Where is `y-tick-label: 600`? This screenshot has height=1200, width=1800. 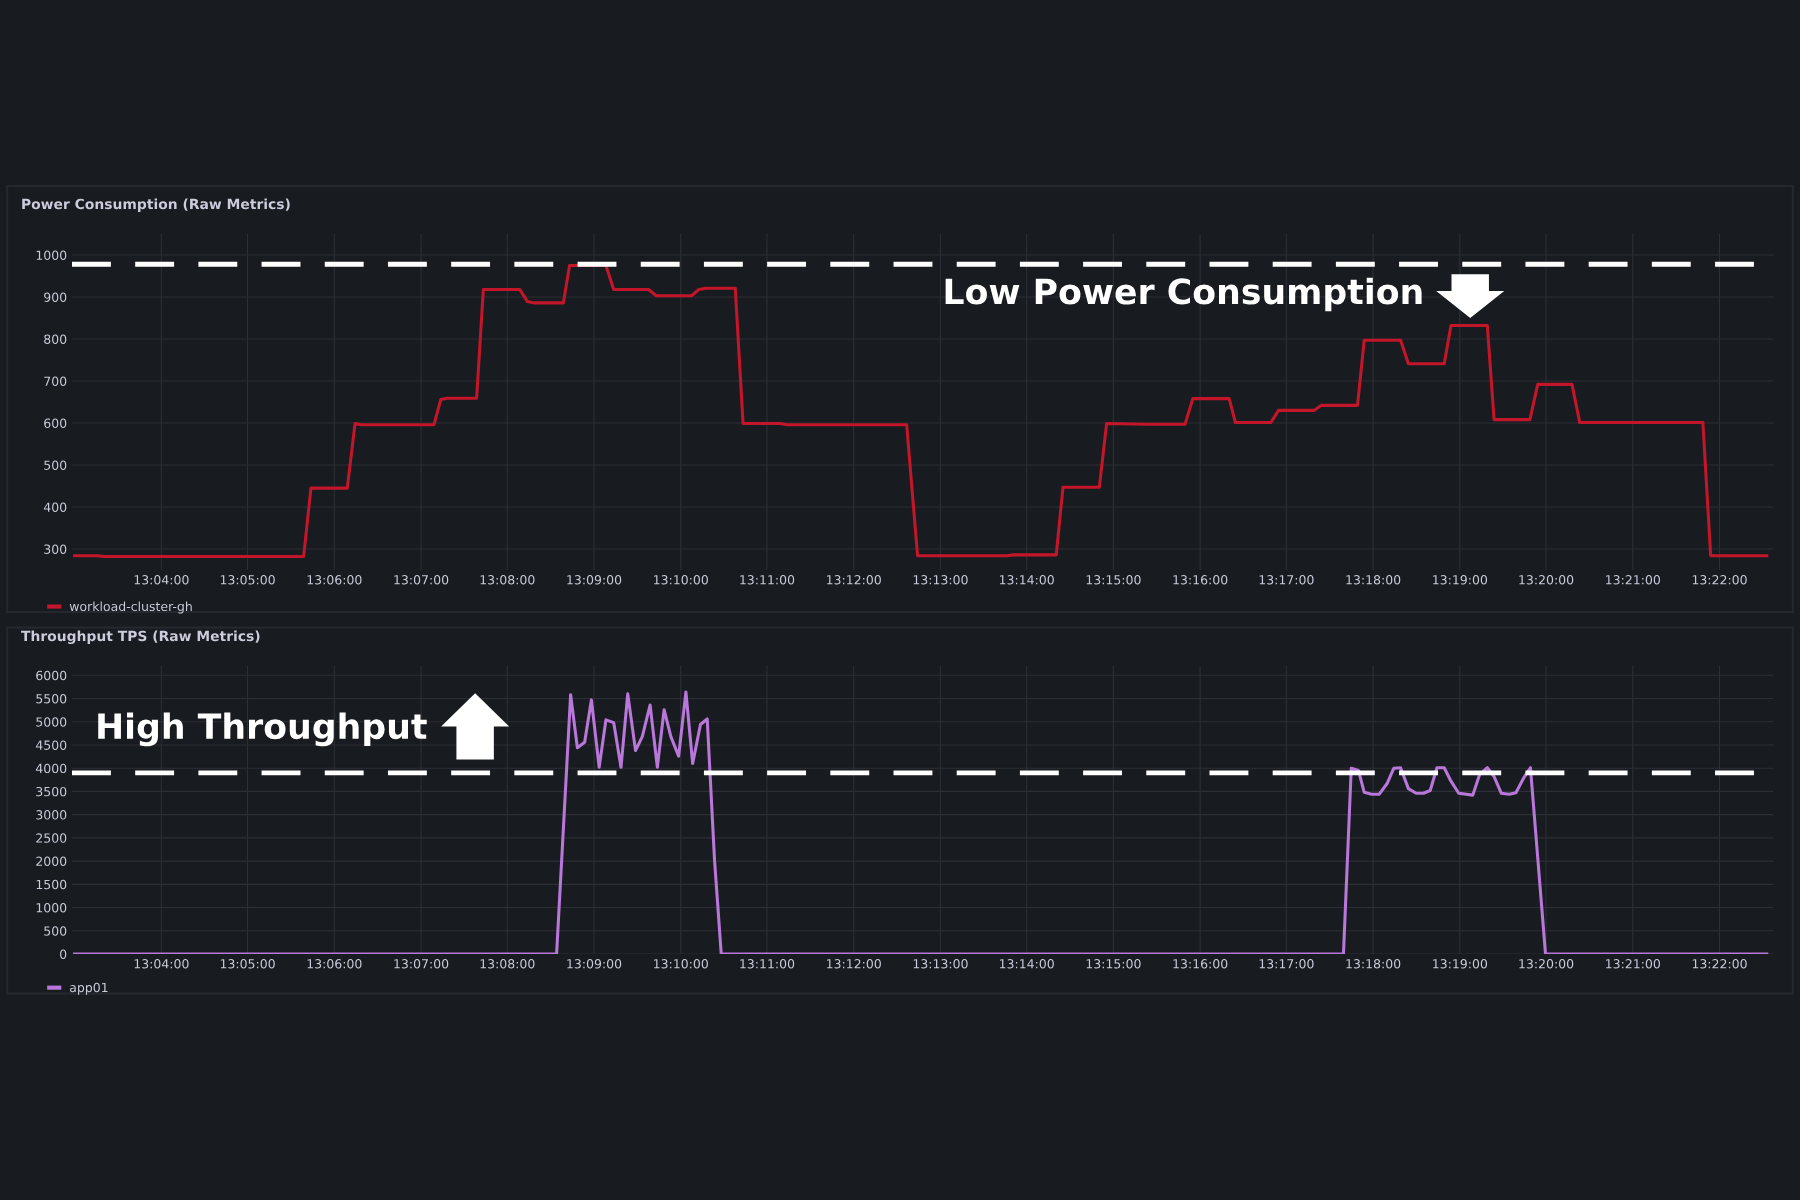
y-tick-label: 600 is located at coordinates (55, 423).